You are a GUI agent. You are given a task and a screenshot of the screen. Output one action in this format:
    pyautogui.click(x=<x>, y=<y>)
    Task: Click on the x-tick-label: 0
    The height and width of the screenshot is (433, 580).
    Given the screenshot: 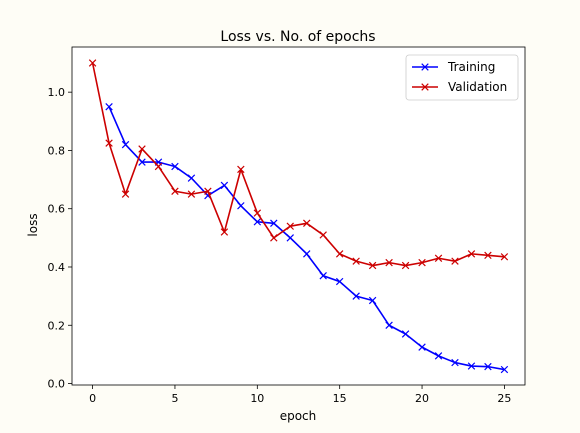 What is the action you would take?
    pyautogui.click(x=92, y=398)
    